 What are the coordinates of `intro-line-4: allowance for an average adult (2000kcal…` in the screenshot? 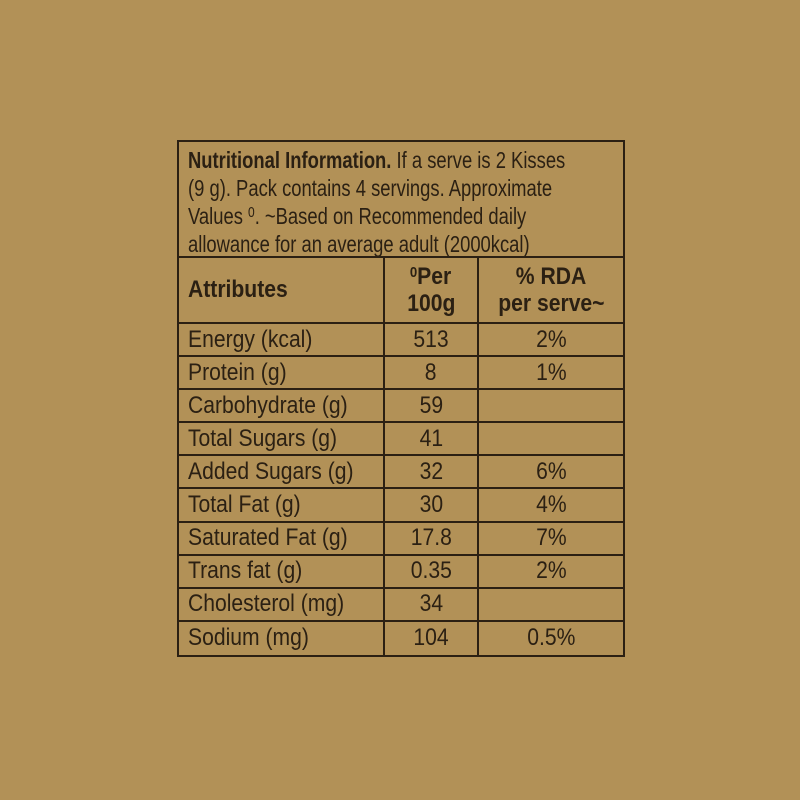 It's located at (359, 244).